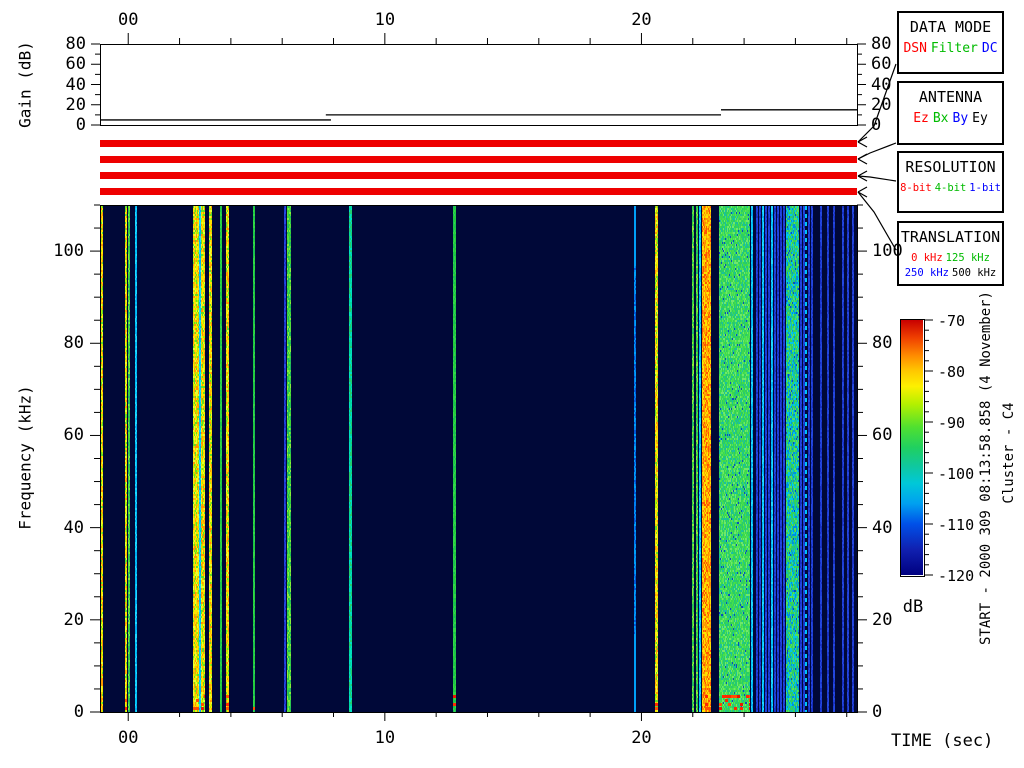  What do you see at coordinates (960, 118) in the screenshot?
I see `panel-value-label: By` at bounding box center [960, 118].